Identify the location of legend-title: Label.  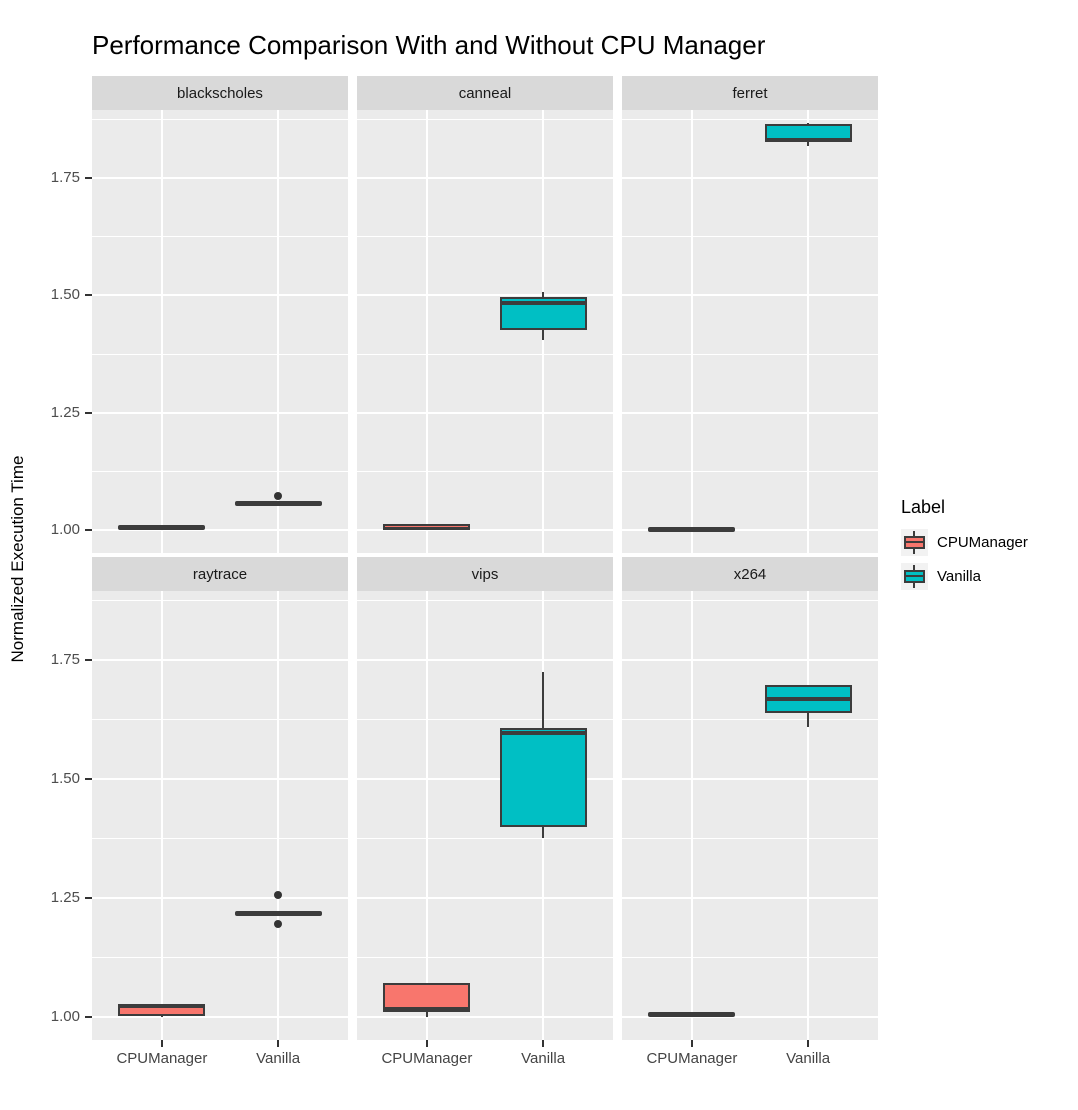
(923, 507).